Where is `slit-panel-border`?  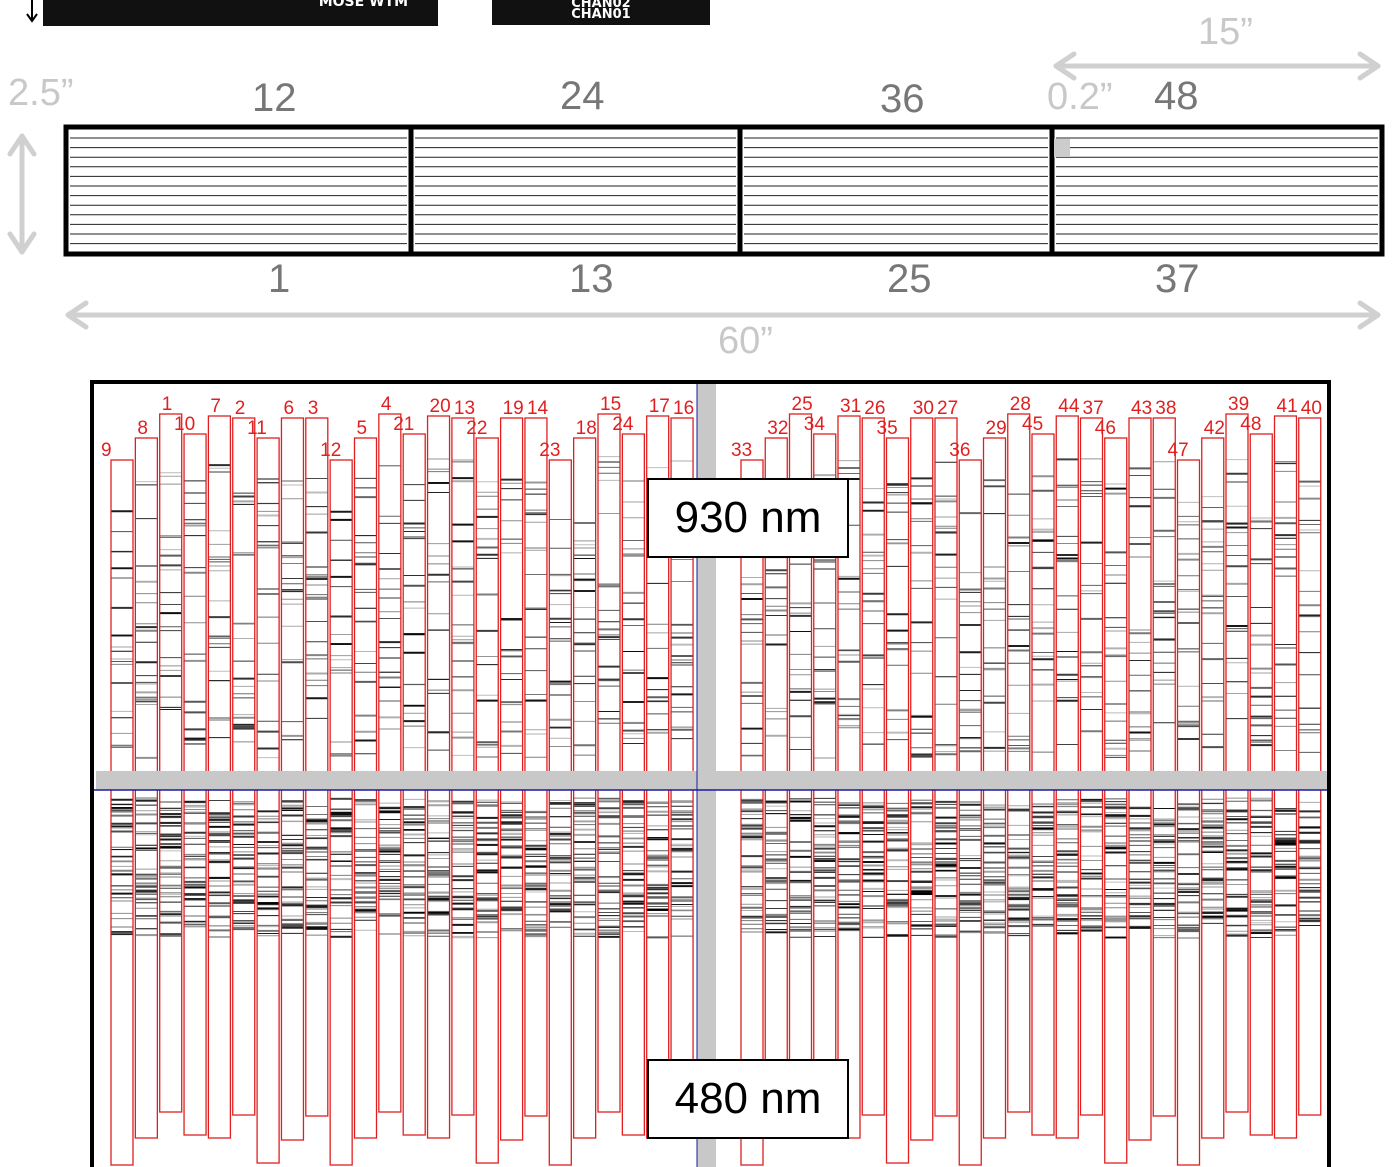
slit-panel-border is located at coordinates (724, 190).